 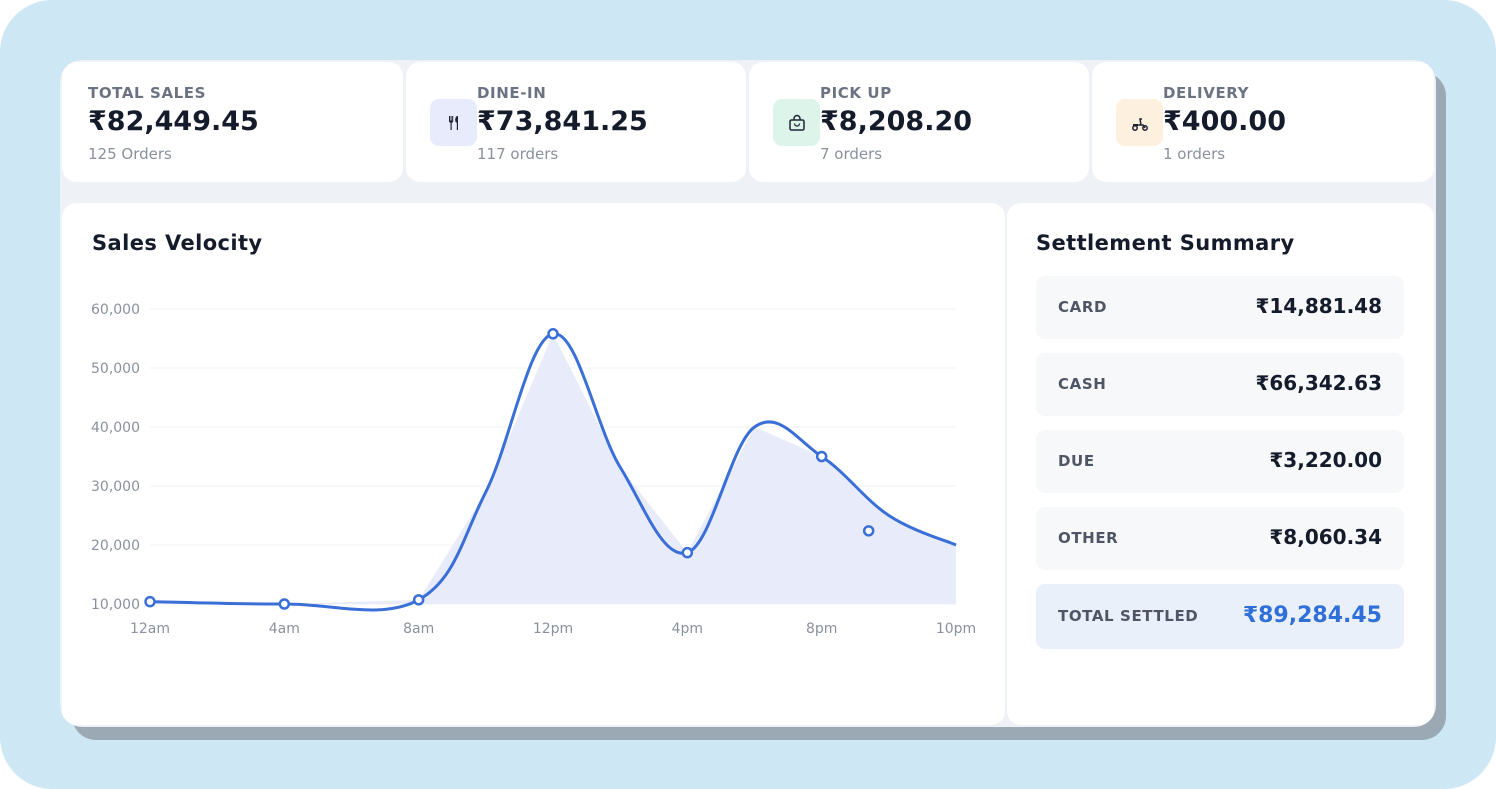 I want to click on stat-value: ₹8,208.20, so click(x=896, y=121).